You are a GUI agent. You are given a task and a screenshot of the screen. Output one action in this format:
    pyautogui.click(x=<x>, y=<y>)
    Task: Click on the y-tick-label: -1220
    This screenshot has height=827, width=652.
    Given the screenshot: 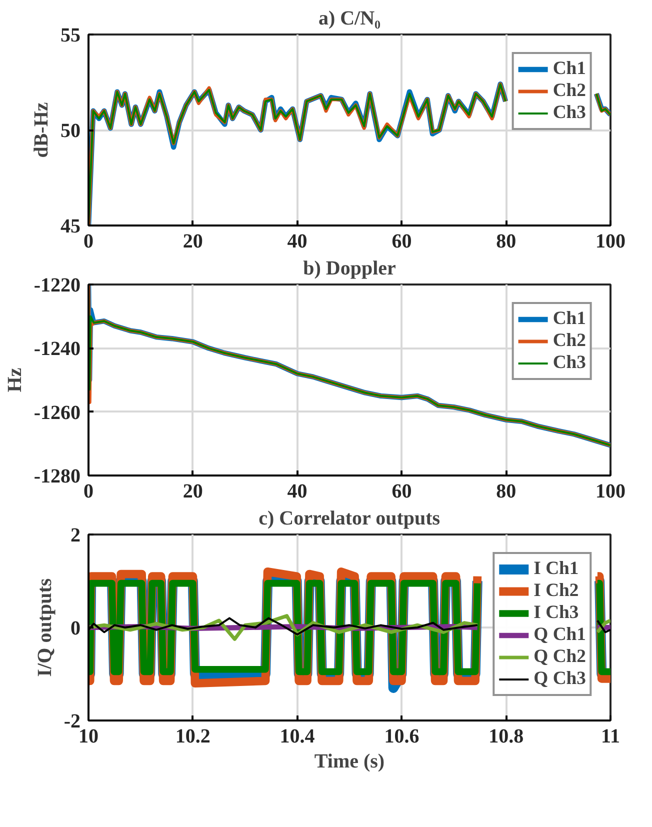 What is the action you would take?
    pyautogui.click(x=57, y=285)
    